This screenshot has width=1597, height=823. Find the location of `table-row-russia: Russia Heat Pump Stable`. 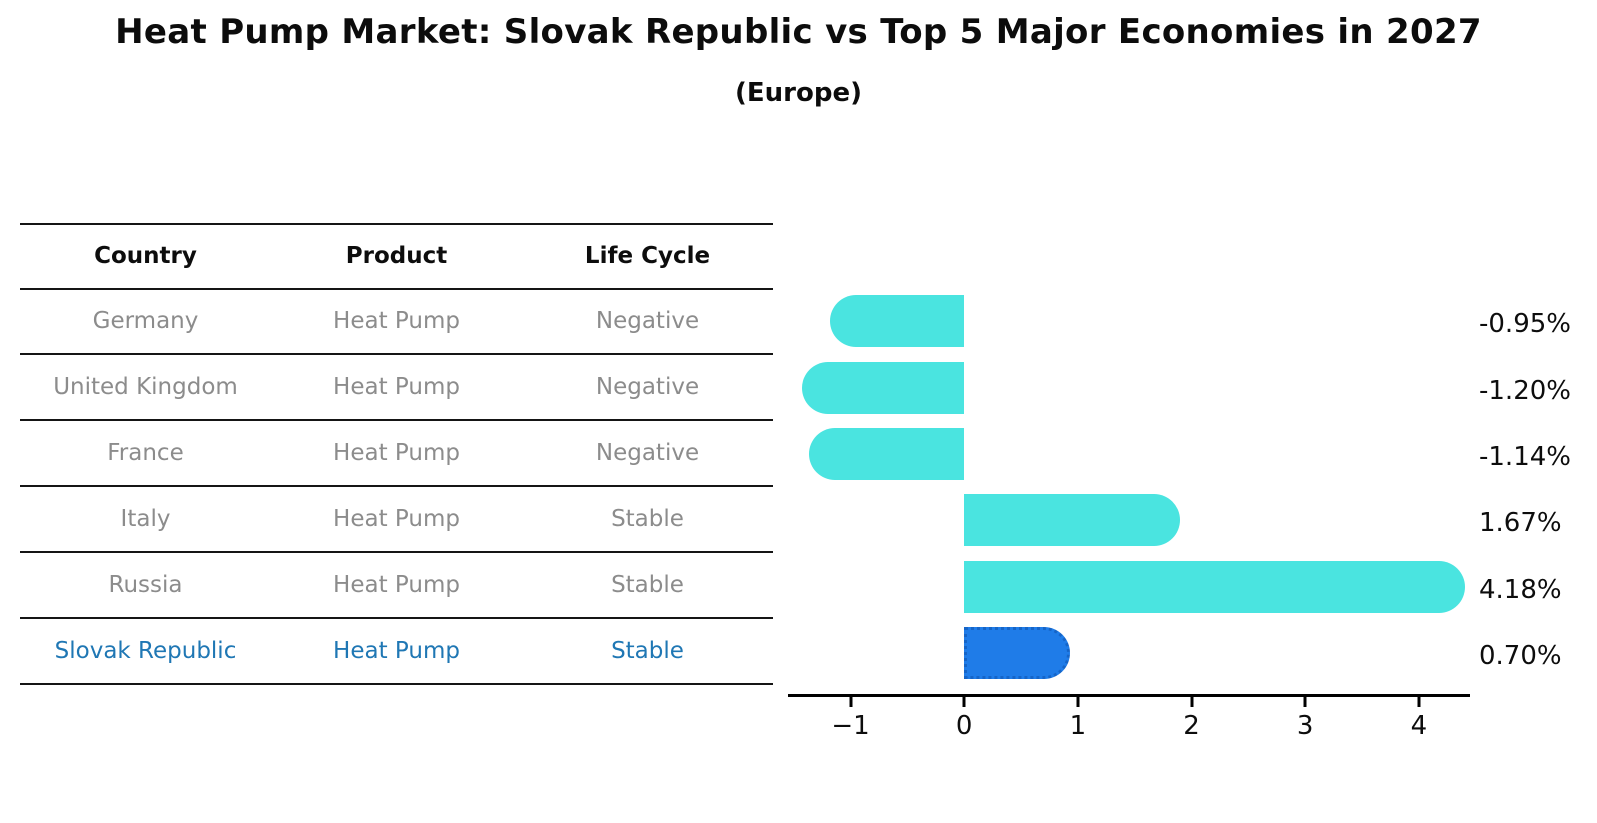

table-row-russia: Russia Heat Pump Stable is located at coordinates (396, 586).